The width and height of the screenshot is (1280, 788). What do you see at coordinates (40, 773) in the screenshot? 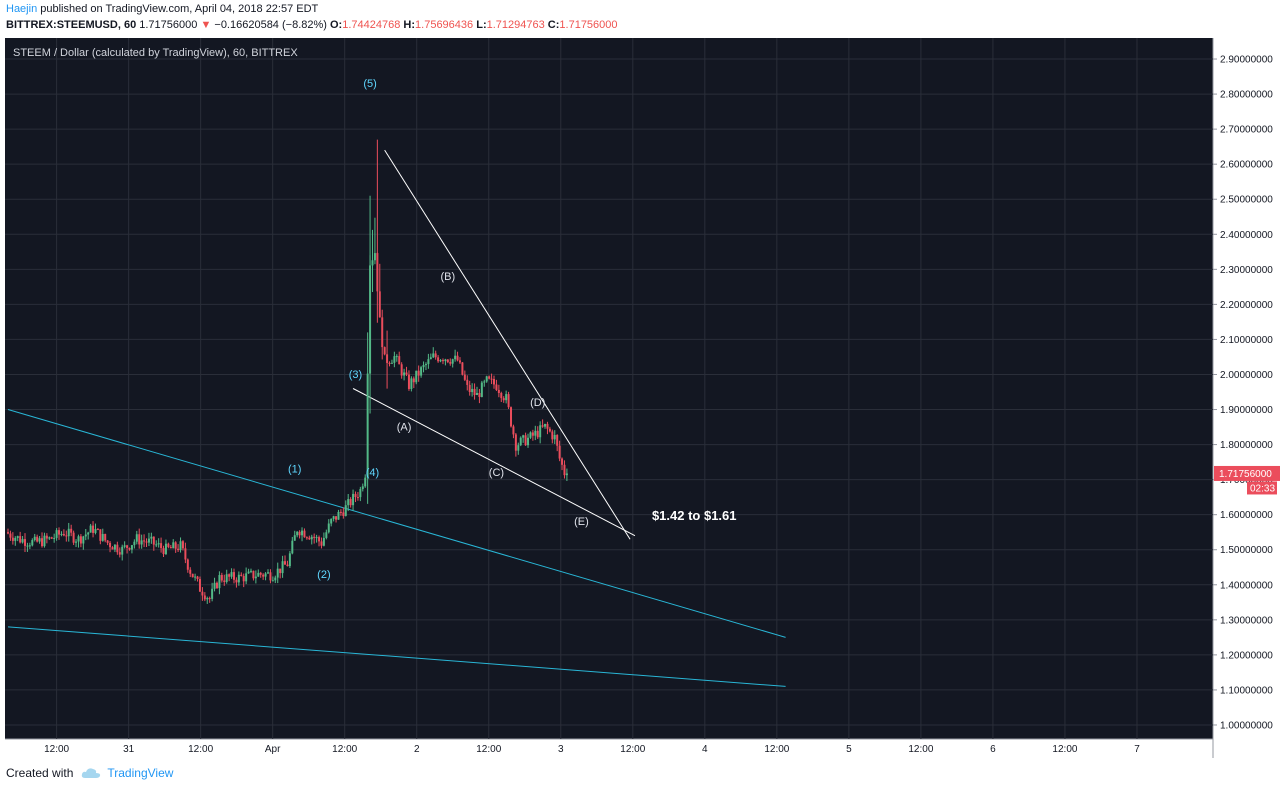
I see `created-with-text: Created with` at bounding box center [40, 773].